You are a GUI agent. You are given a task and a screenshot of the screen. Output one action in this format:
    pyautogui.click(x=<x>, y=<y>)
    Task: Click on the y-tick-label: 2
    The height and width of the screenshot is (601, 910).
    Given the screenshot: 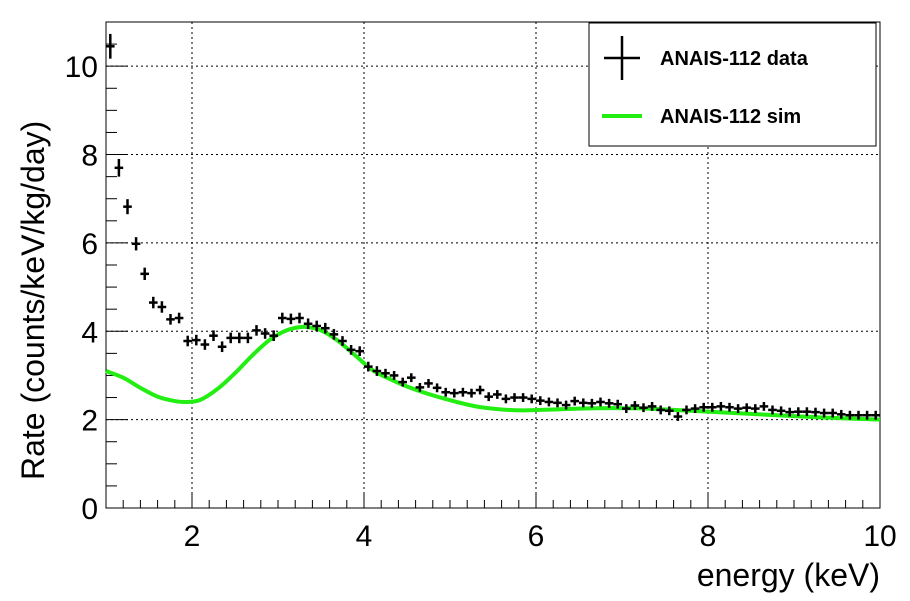 What is the action you would take?
    pyautogui.click(x=89, y=421)
    